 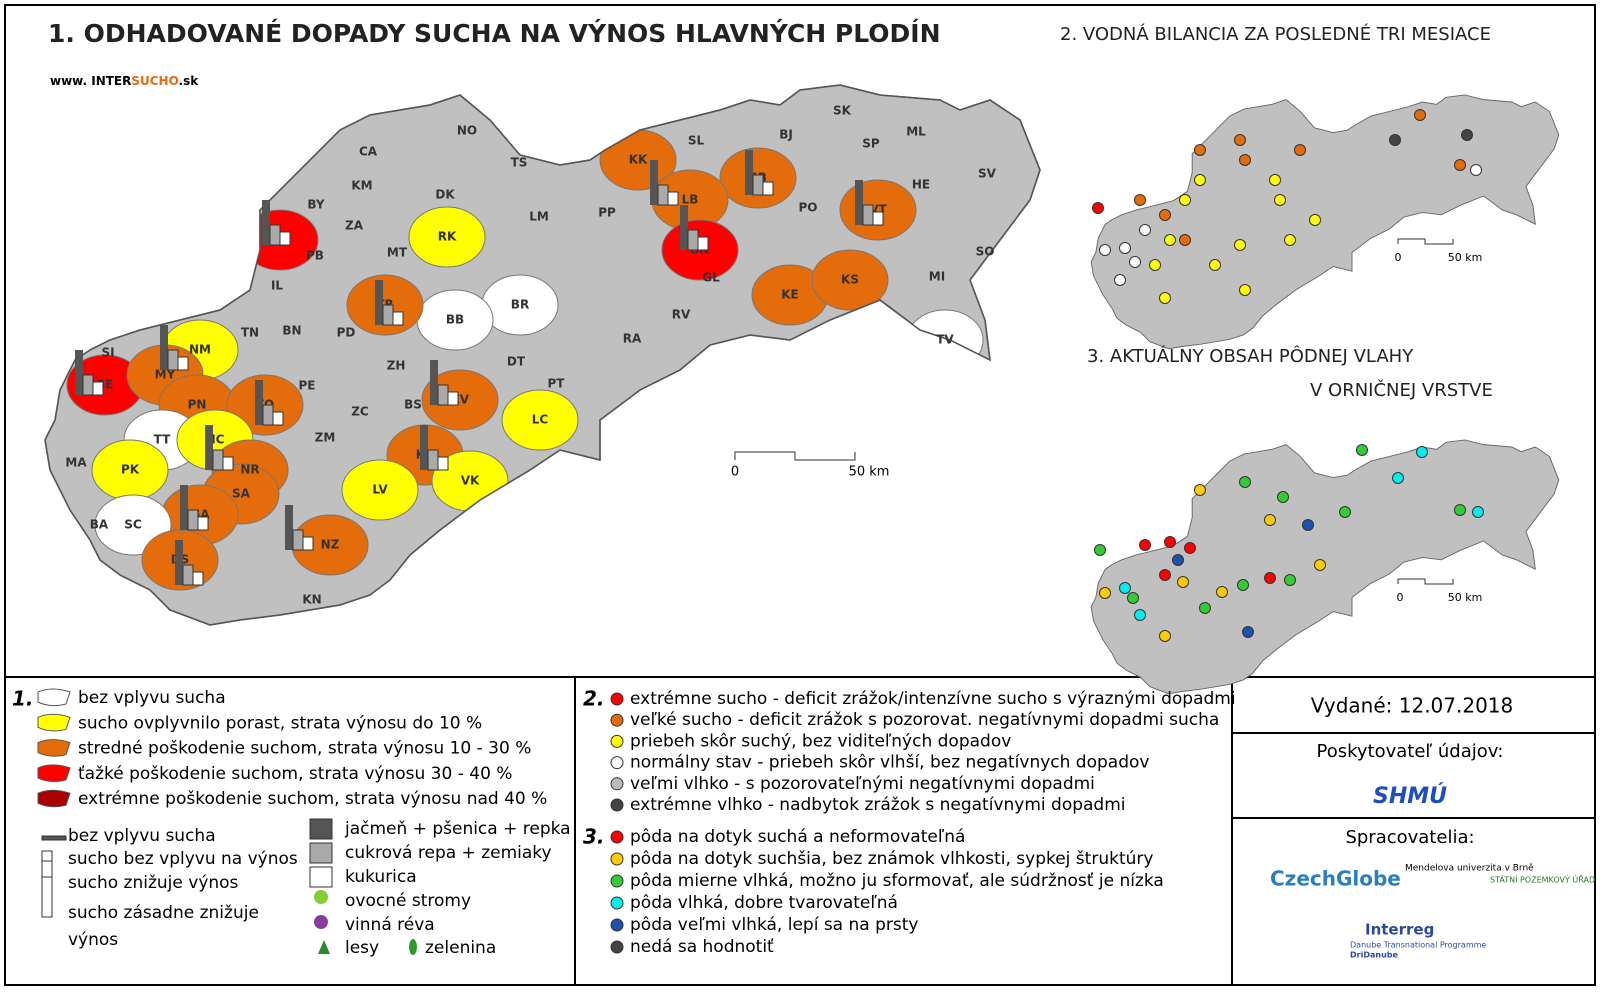 I want to click on district-label: SA, so click(x=241, y=494).